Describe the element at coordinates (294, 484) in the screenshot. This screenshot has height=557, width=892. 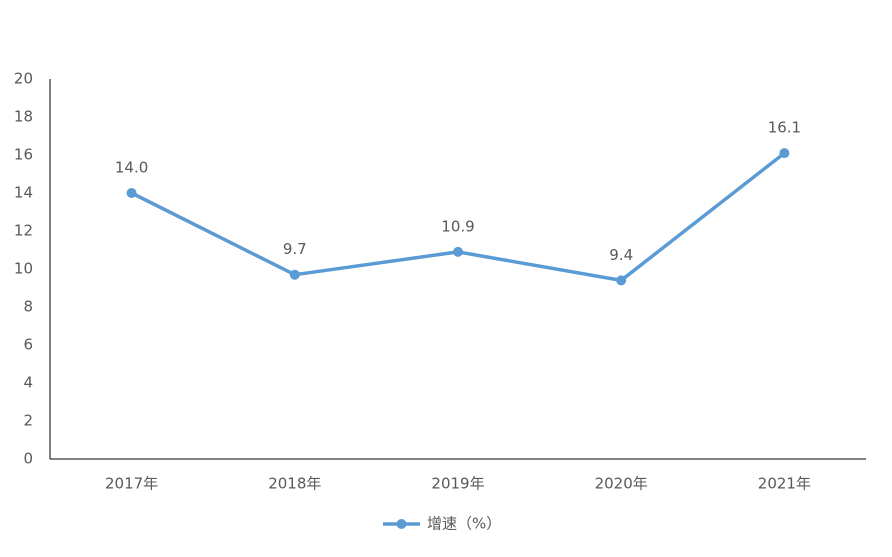
I see `x-tick-label: 2018年` at that location.